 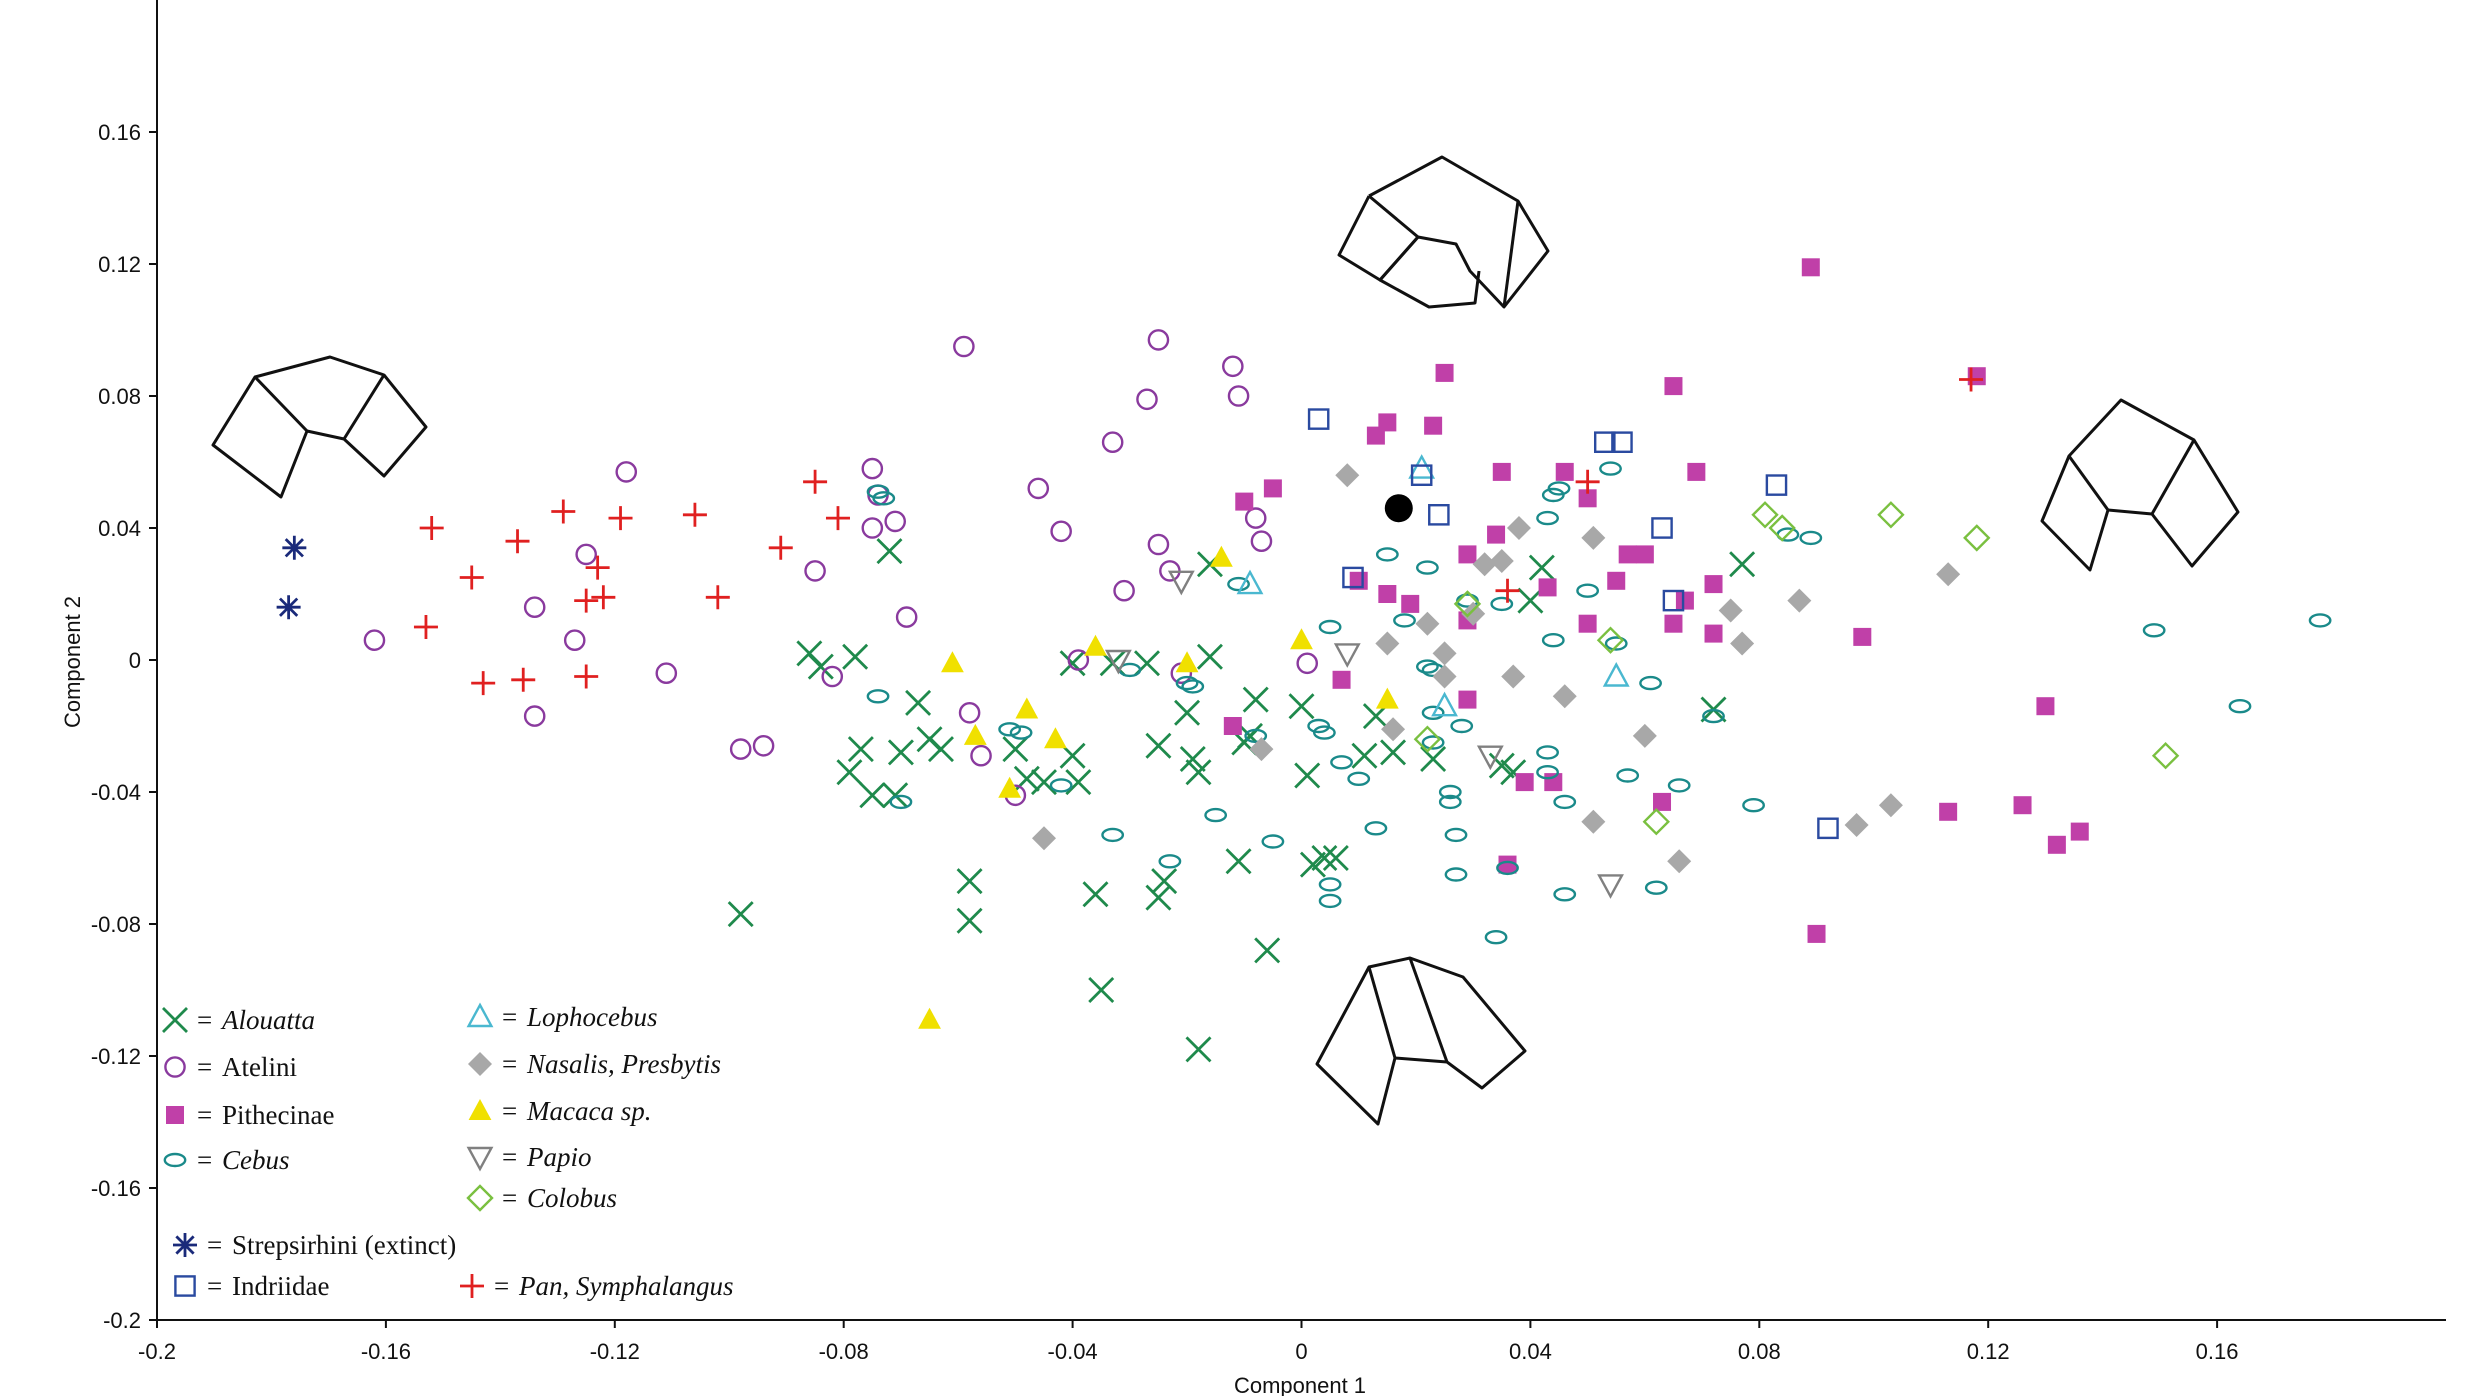 I want to click on x-tick-label: 0, so click(x=1301, y=1351).